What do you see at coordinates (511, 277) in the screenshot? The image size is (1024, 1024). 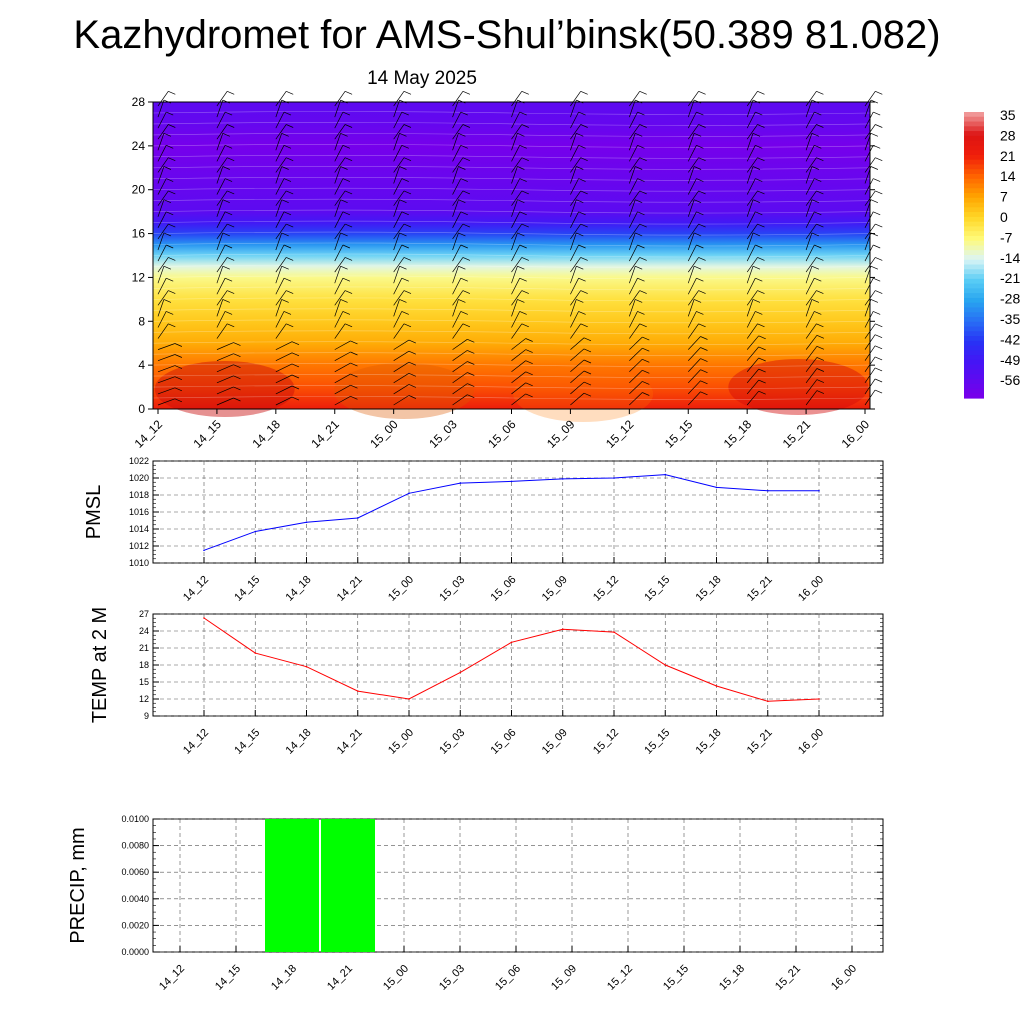 I see `contour-line` at bounding box center [511, 277].